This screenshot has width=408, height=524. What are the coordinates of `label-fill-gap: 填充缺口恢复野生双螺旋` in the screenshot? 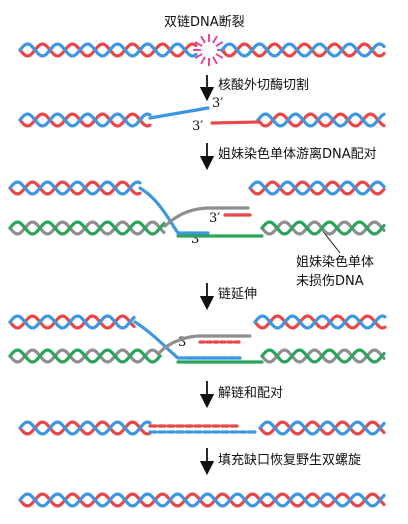 It's located at (289, 460).